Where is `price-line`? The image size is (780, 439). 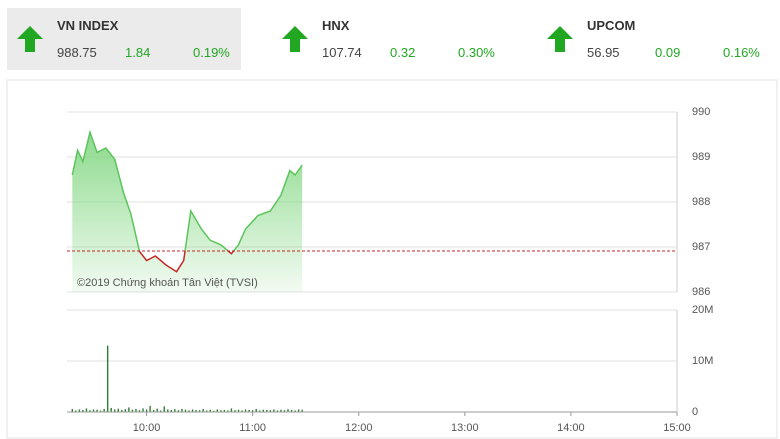 price-line is located at coordinates (187, 190).